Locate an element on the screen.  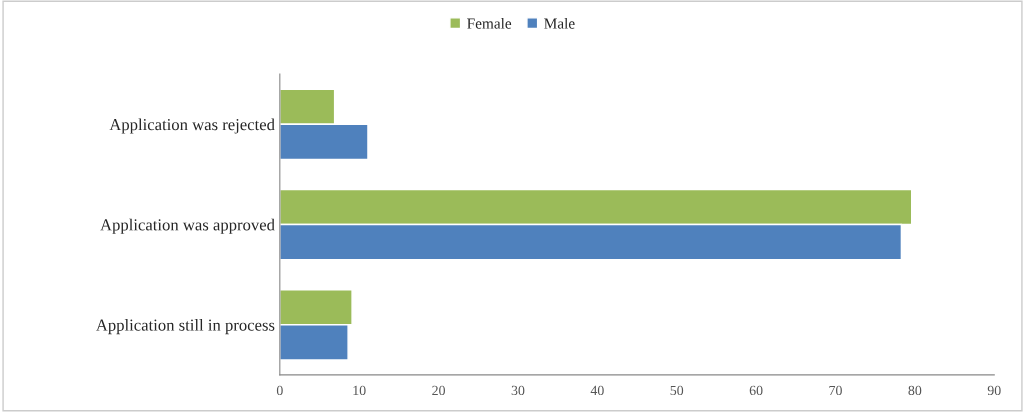
x-tick-label: 30 is located at coordinates (518, 390).